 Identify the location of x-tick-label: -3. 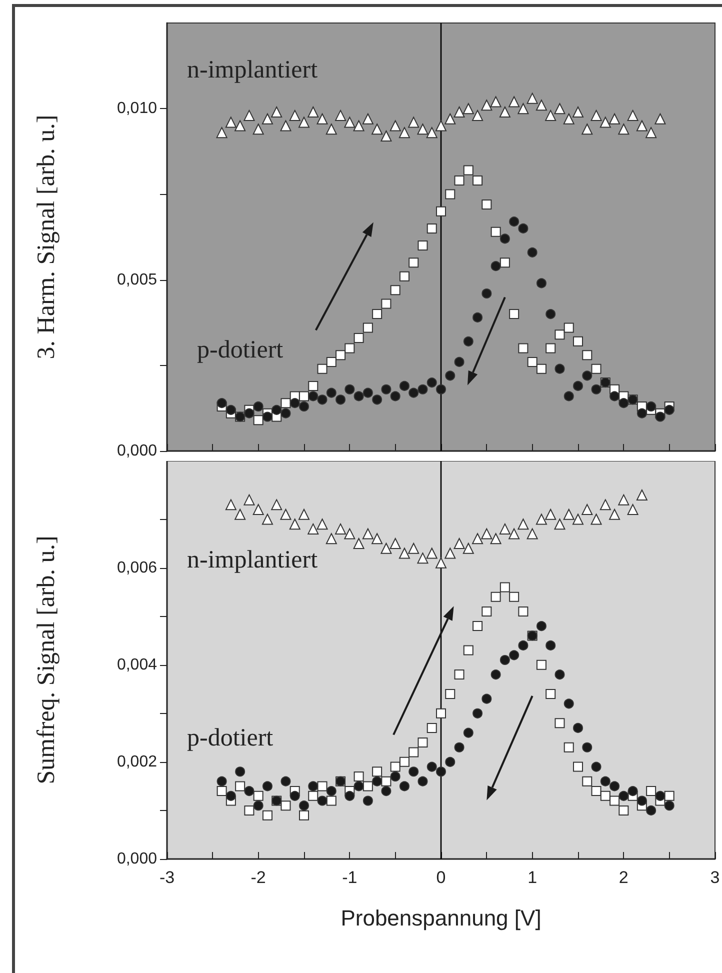
(167, 877).